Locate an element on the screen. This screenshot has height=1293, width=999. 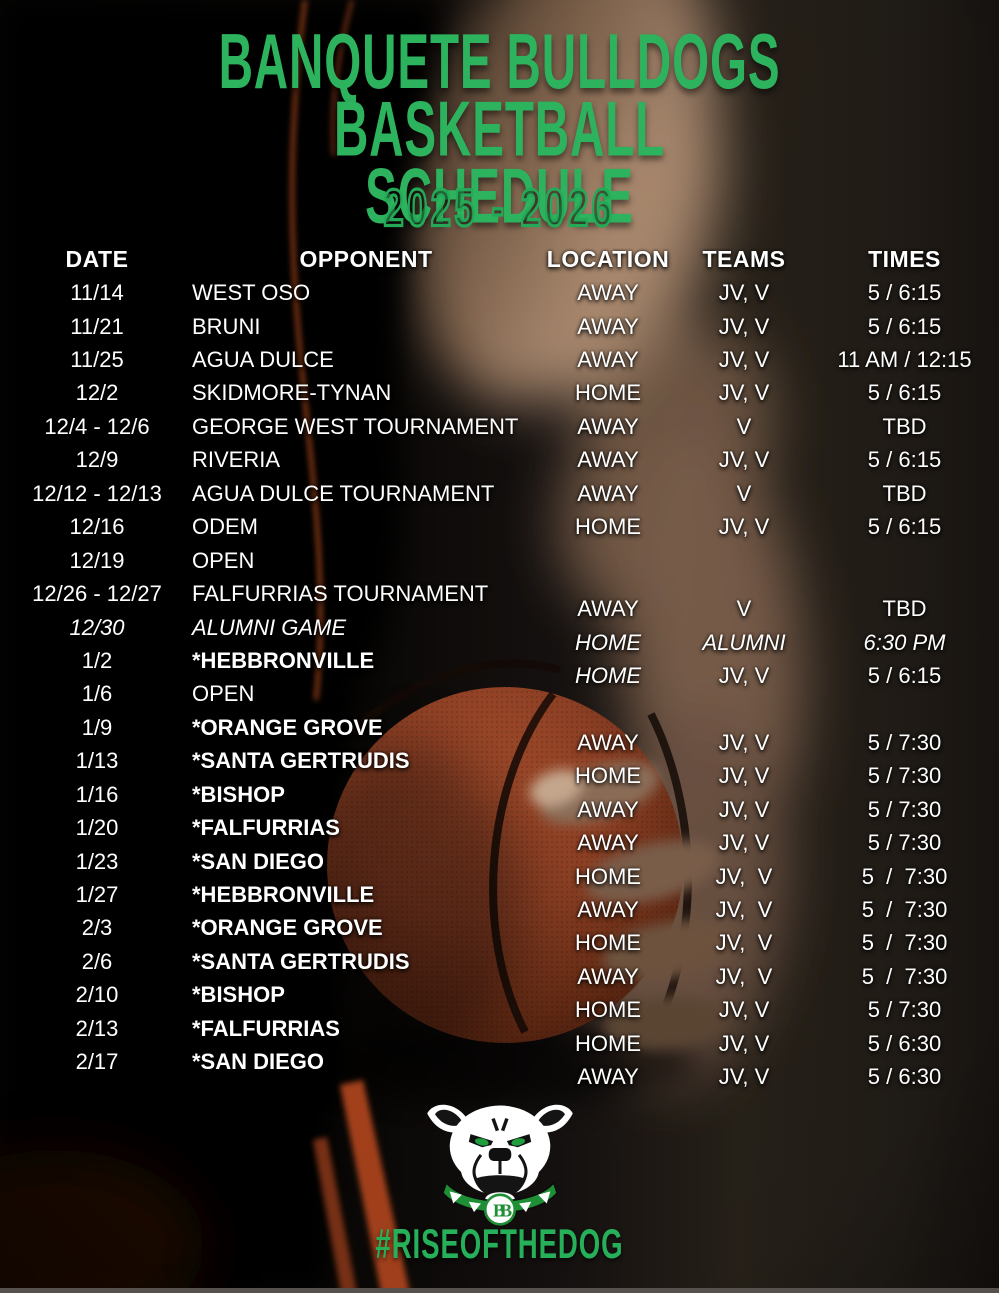
row-cell-date: 2/6 is located at coordinates (97, 961).